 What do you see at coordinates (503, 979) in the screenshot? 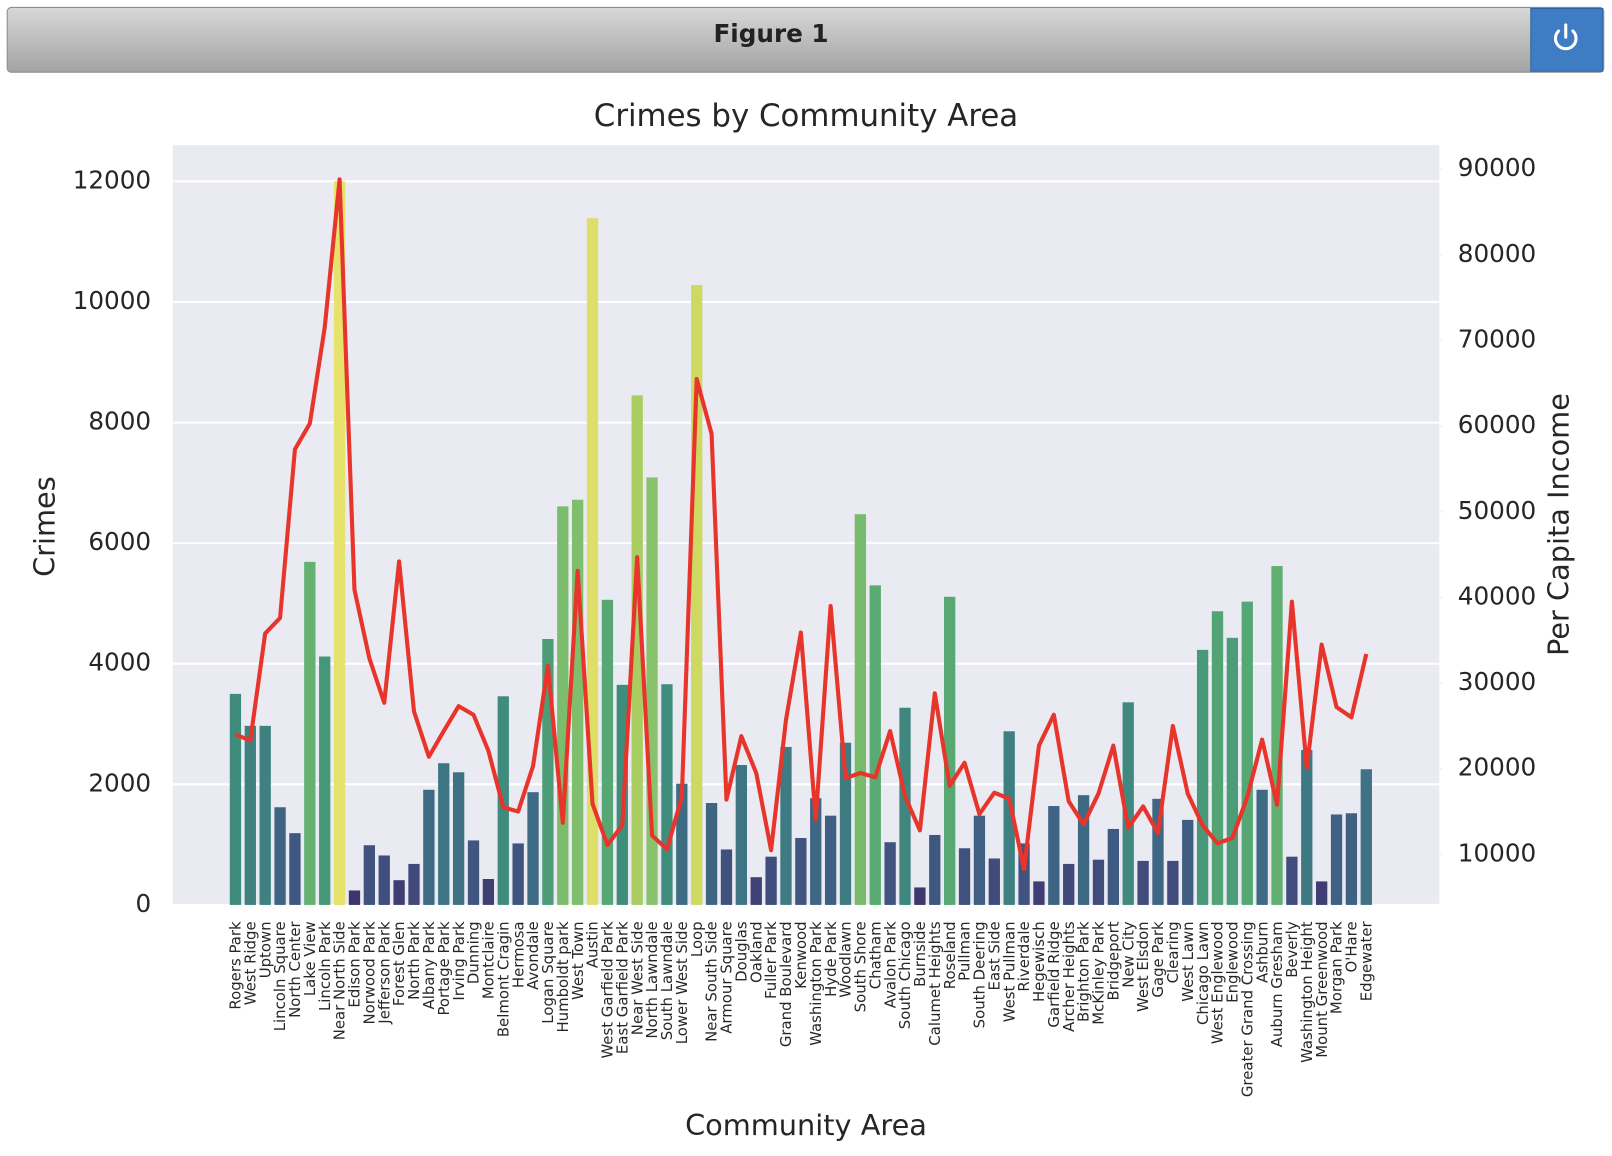
I see `x-tick-label: Belmont Cragin` at bounding box center [503, 979].